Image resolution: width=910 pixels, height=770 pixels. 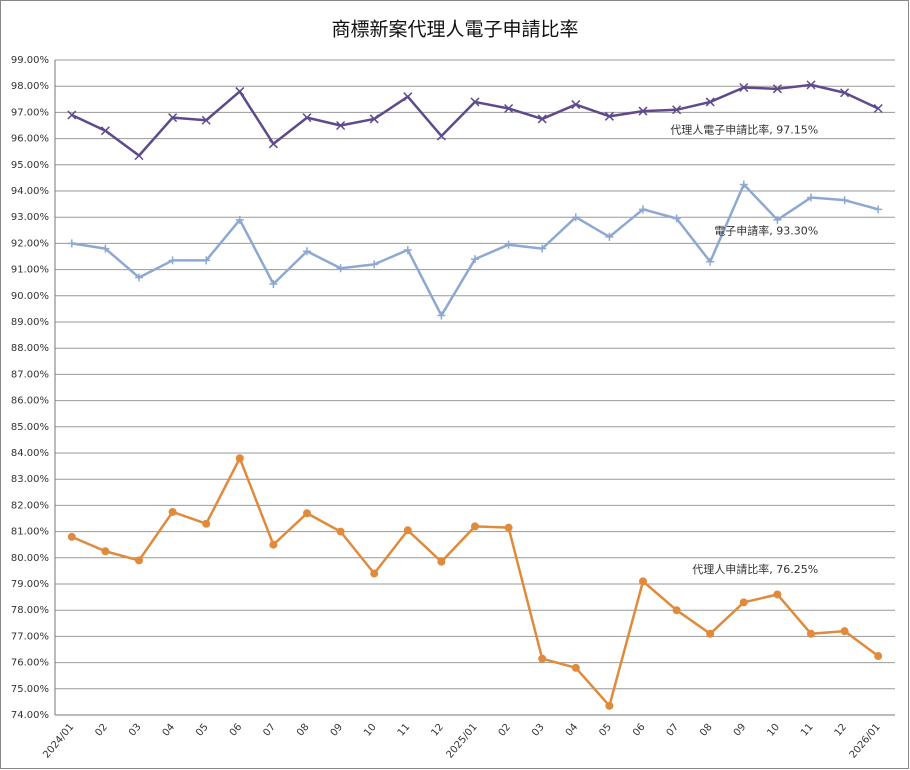 I want to click on y-tick-label: 87.00%, so click(x=30, y=374).